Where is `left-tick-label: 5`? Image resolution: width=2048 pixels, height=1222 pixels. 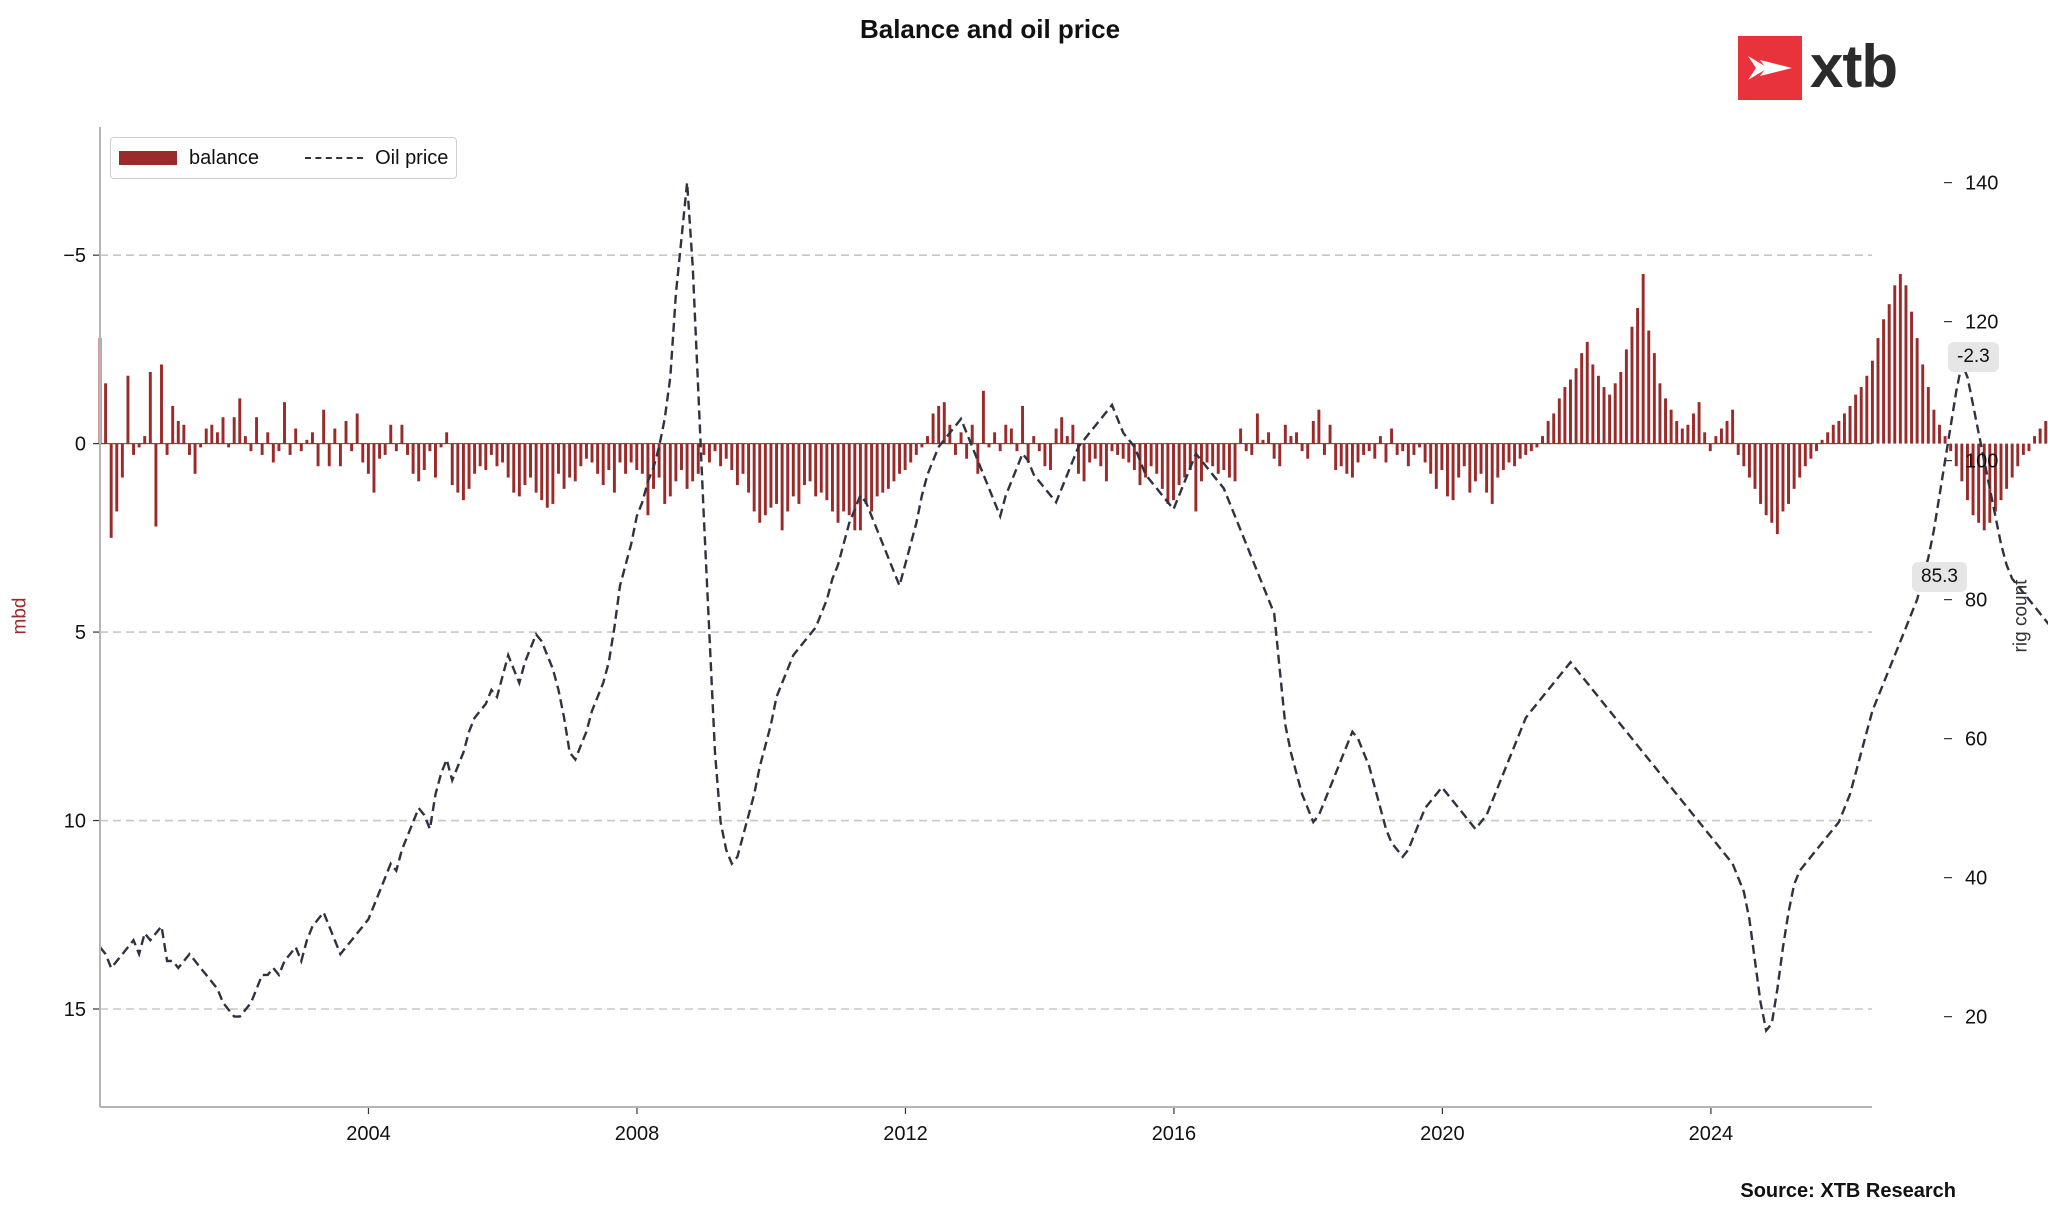 left-tick-label: 5 is located at coordinates (80, 633).